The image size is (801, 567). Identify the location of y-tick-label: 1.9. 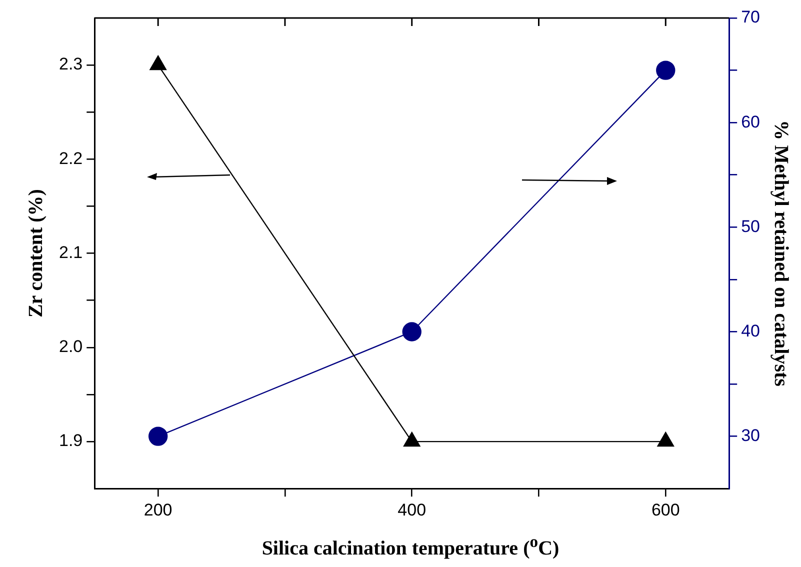
(70, 440).